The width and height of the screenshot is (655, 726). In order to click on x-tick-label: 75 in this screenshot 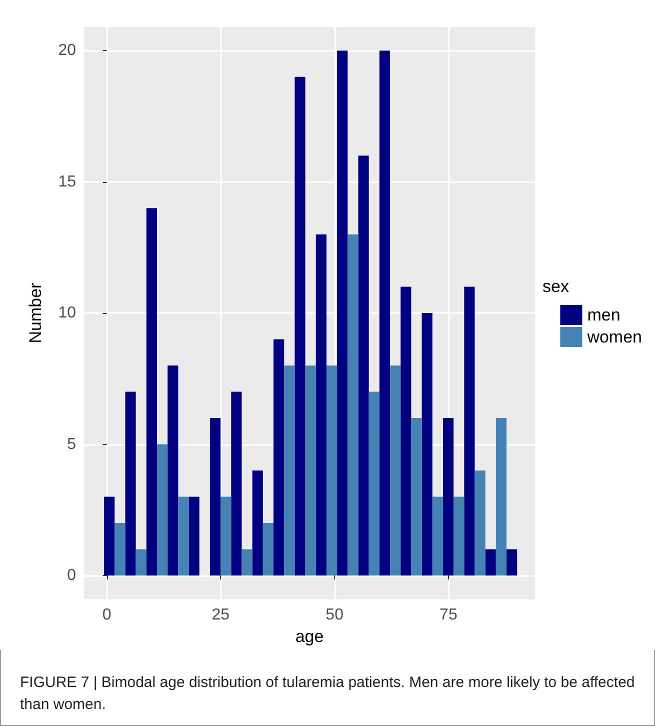, I will do `click(449, 615)`.